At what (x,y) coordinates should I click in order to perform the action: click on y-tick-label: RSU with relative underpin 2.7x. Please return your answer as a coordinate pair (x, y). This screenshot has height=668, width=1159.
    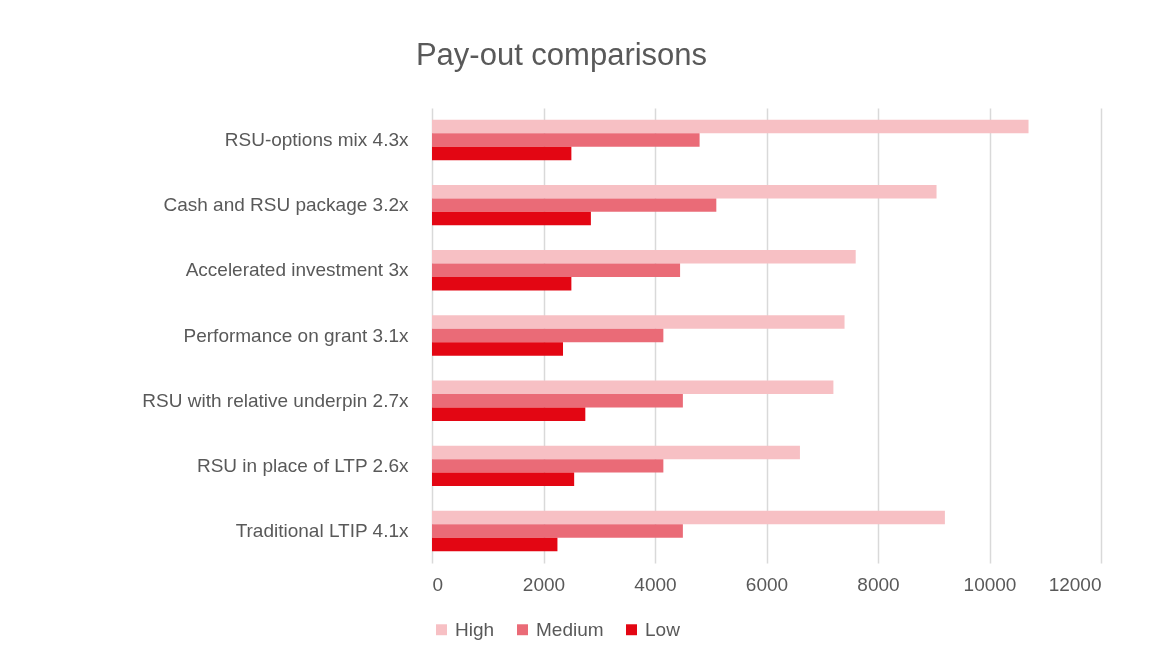
    Looking at the image, I should click on (275, 400).